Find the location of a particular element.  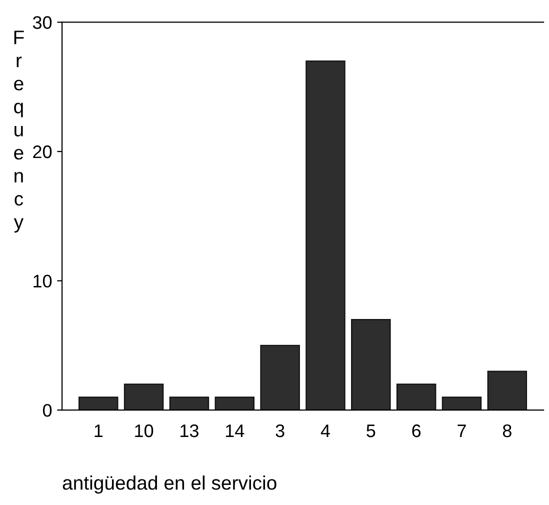

x-tick-label: 10 is located at coordinates (144, 431).